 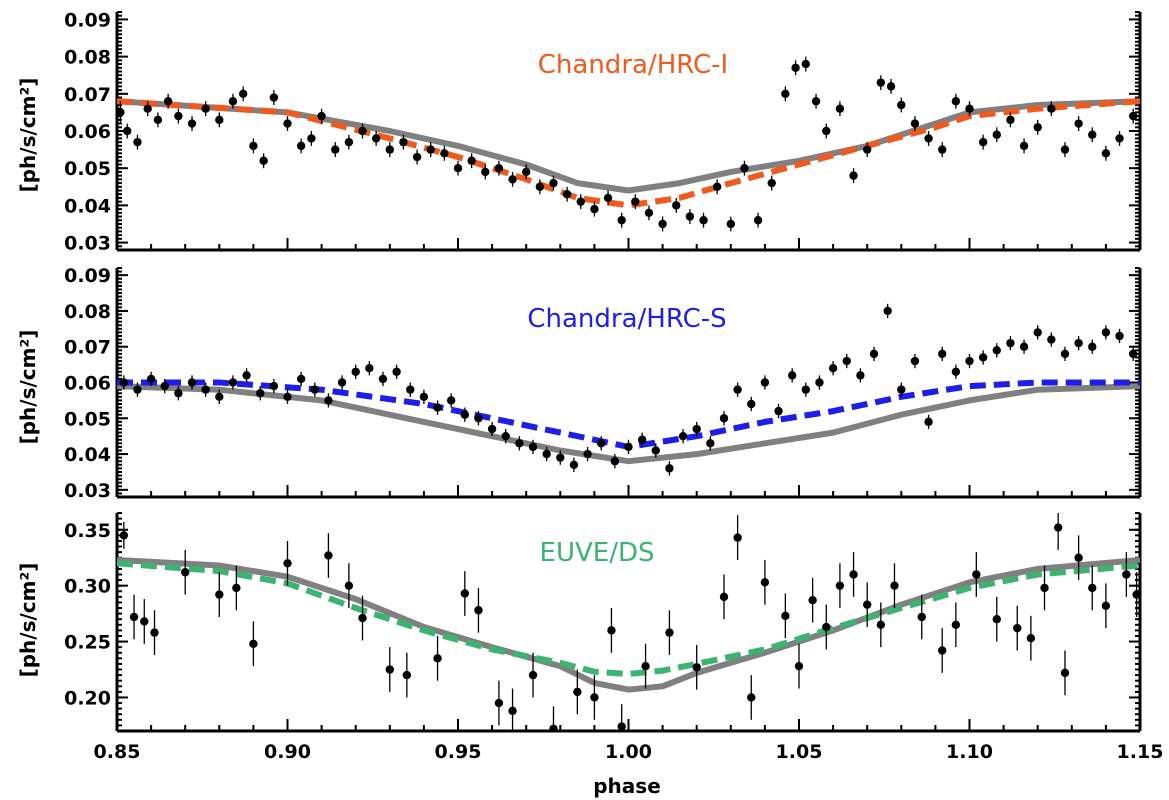 What do you see at coordinates (628, 618) in the screenshot?
I see `model-curve-dashed` at bounding box center [628, 618].